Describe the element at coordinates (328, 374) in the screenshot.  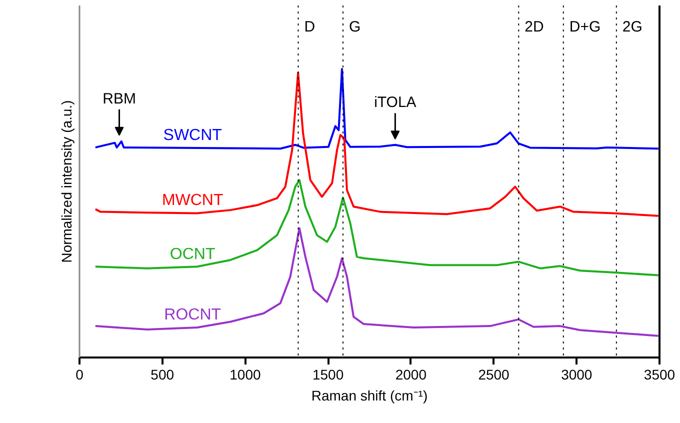
I see `x-tick-label: 1500` at that location.